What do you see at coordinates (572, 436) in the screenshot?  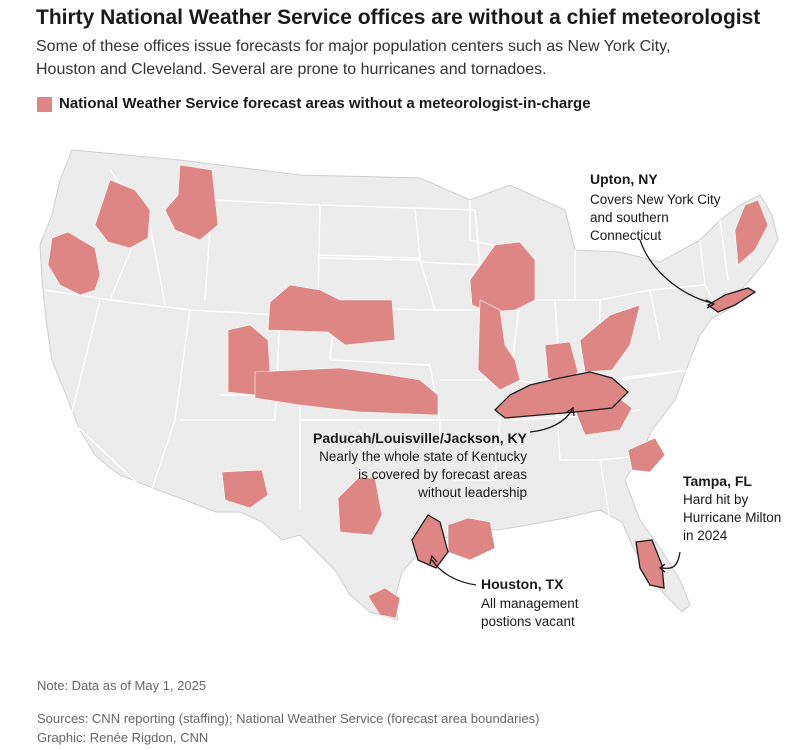 I see `leader-arrows` at bounding box center [572, 436].